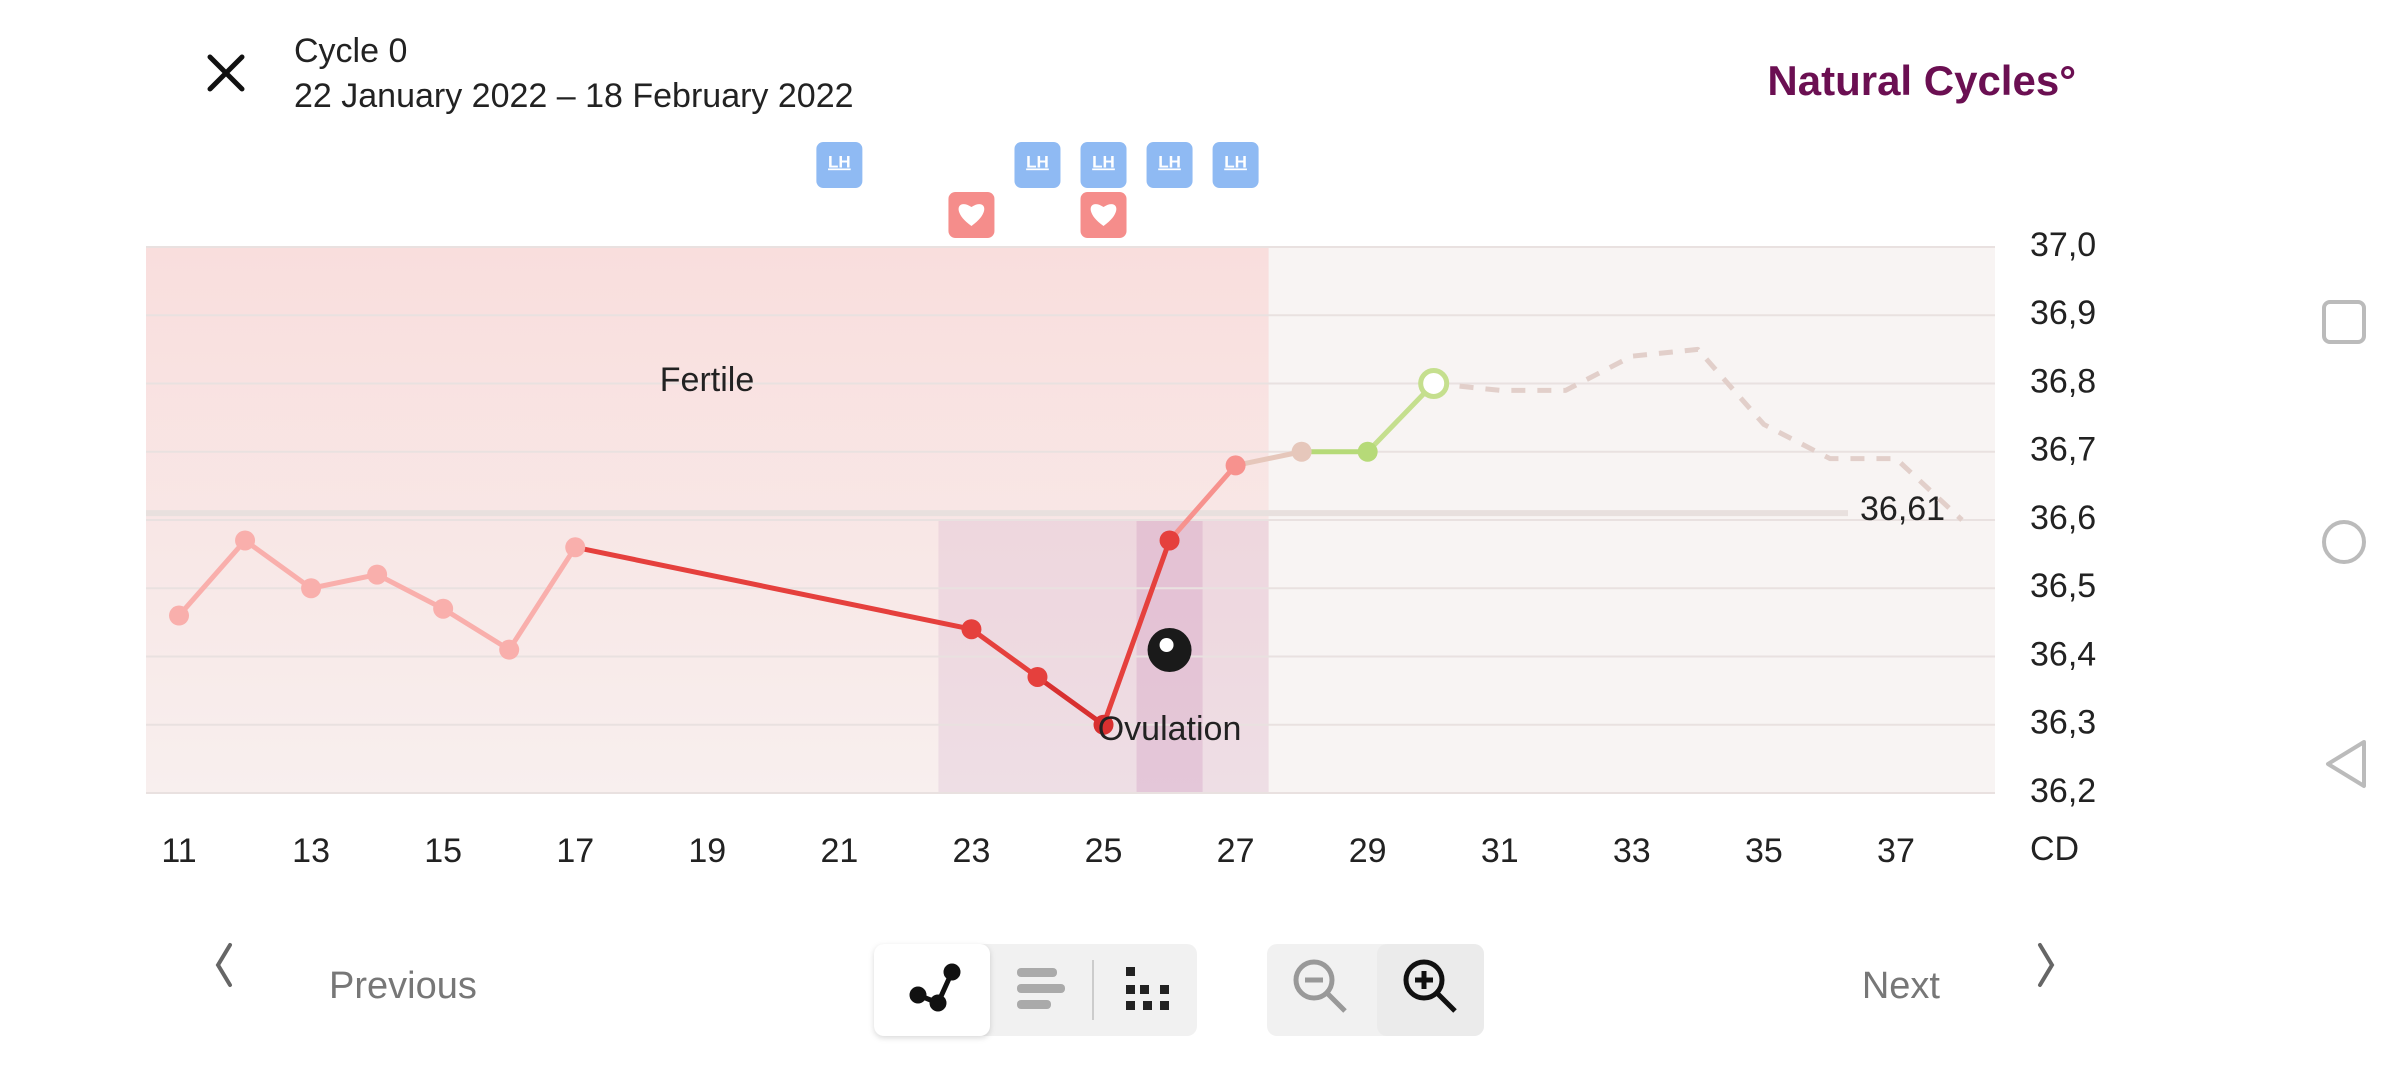  Describe the element at coordinates (935, 987) in the screenshot. I see `graph-icon` at that location.